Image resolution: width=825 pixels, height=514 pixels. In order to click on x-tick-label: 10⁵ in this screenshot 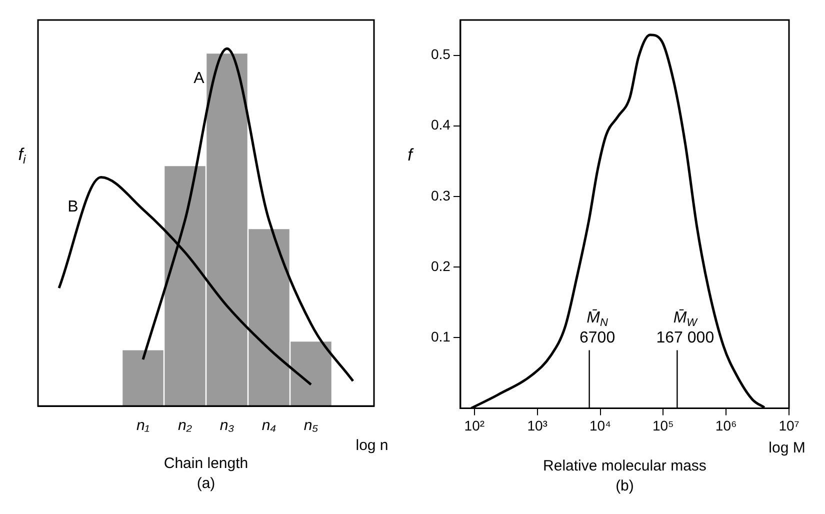, I will do `click(663, 425)`.